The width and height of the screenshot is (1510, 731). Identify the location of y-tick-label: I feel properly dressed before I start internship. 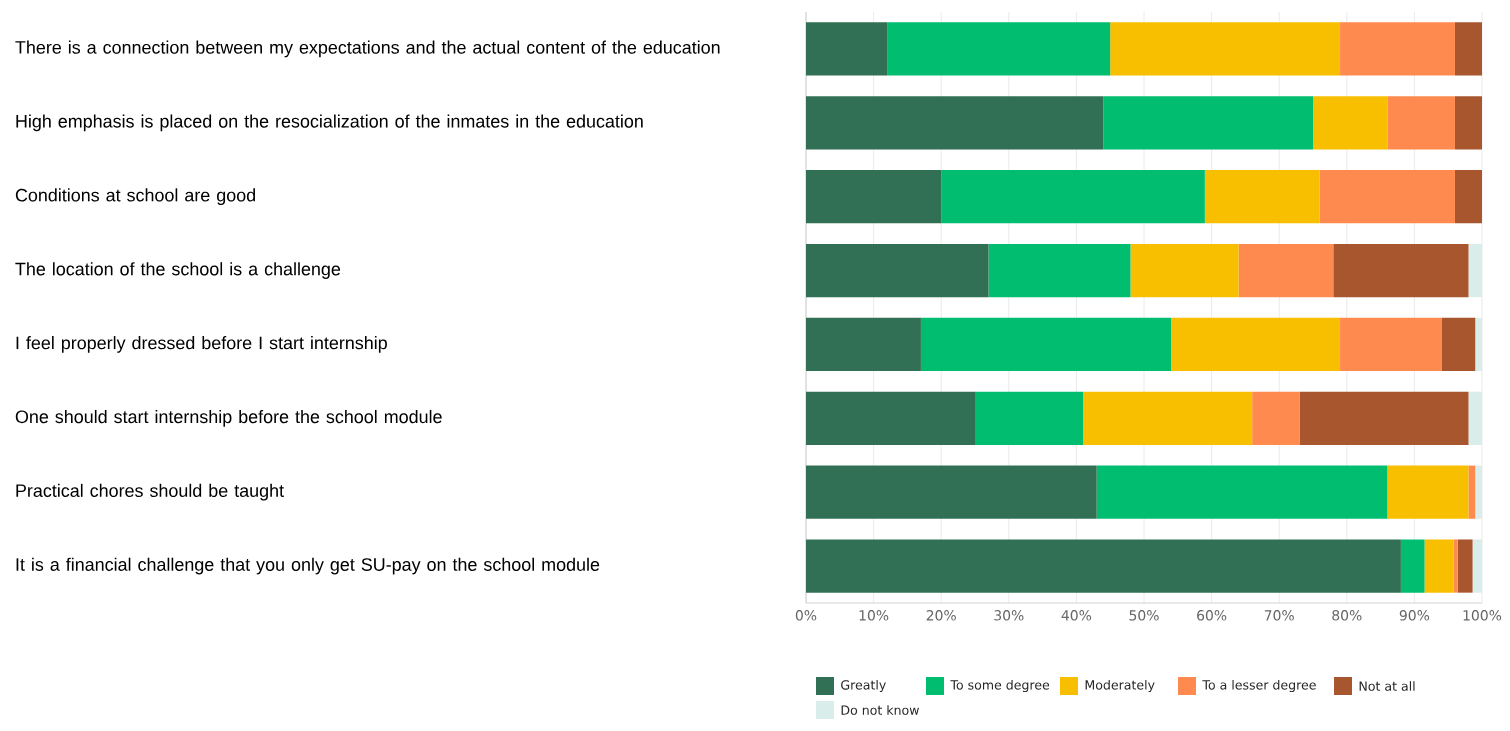
(201, 344).